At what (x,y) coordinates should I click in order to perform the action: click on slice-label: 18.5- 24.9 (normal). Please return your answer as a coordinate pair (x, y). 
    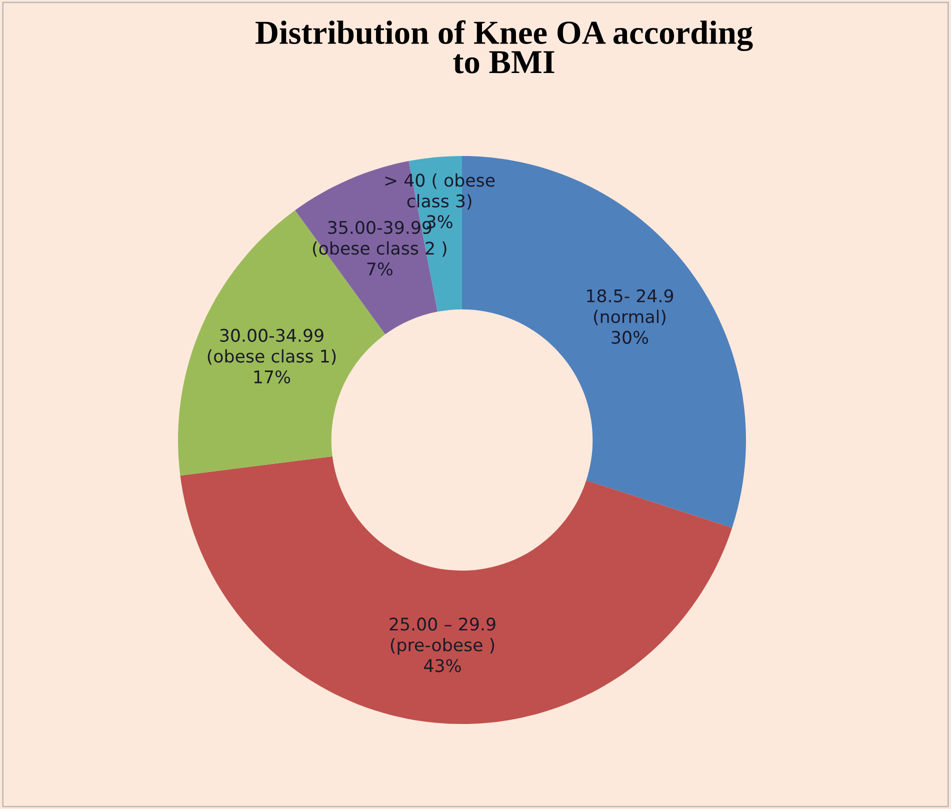
    Looking at the image, I should click on (630, 307).